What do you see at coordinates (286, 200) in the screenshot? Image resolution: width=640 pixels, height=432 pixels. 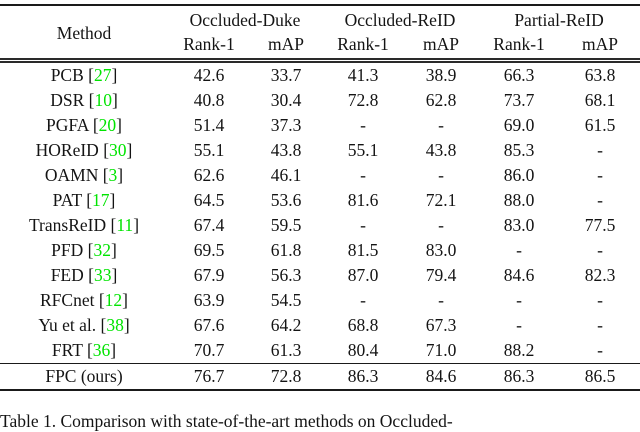 I see `value-cell: 53.6` at bounding box center [286, 200].